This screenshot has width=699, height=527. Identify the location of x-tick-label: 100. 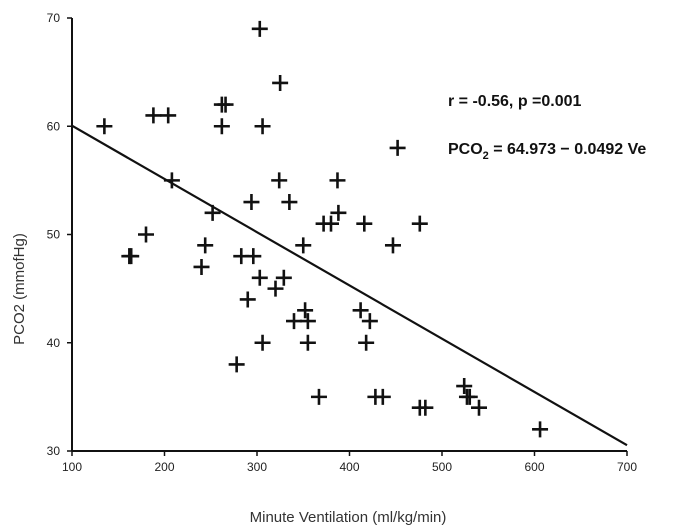
(72, 467).